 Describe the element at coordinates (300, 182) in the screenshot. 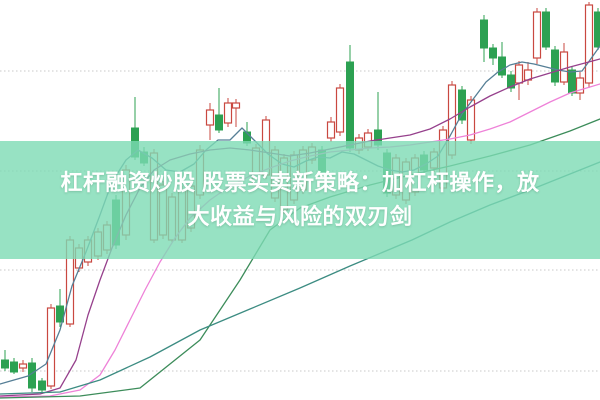

I see `headline-line-1: 杠杆融资炒股 股票买卖新策略：加杠杆操作，放` at that location.